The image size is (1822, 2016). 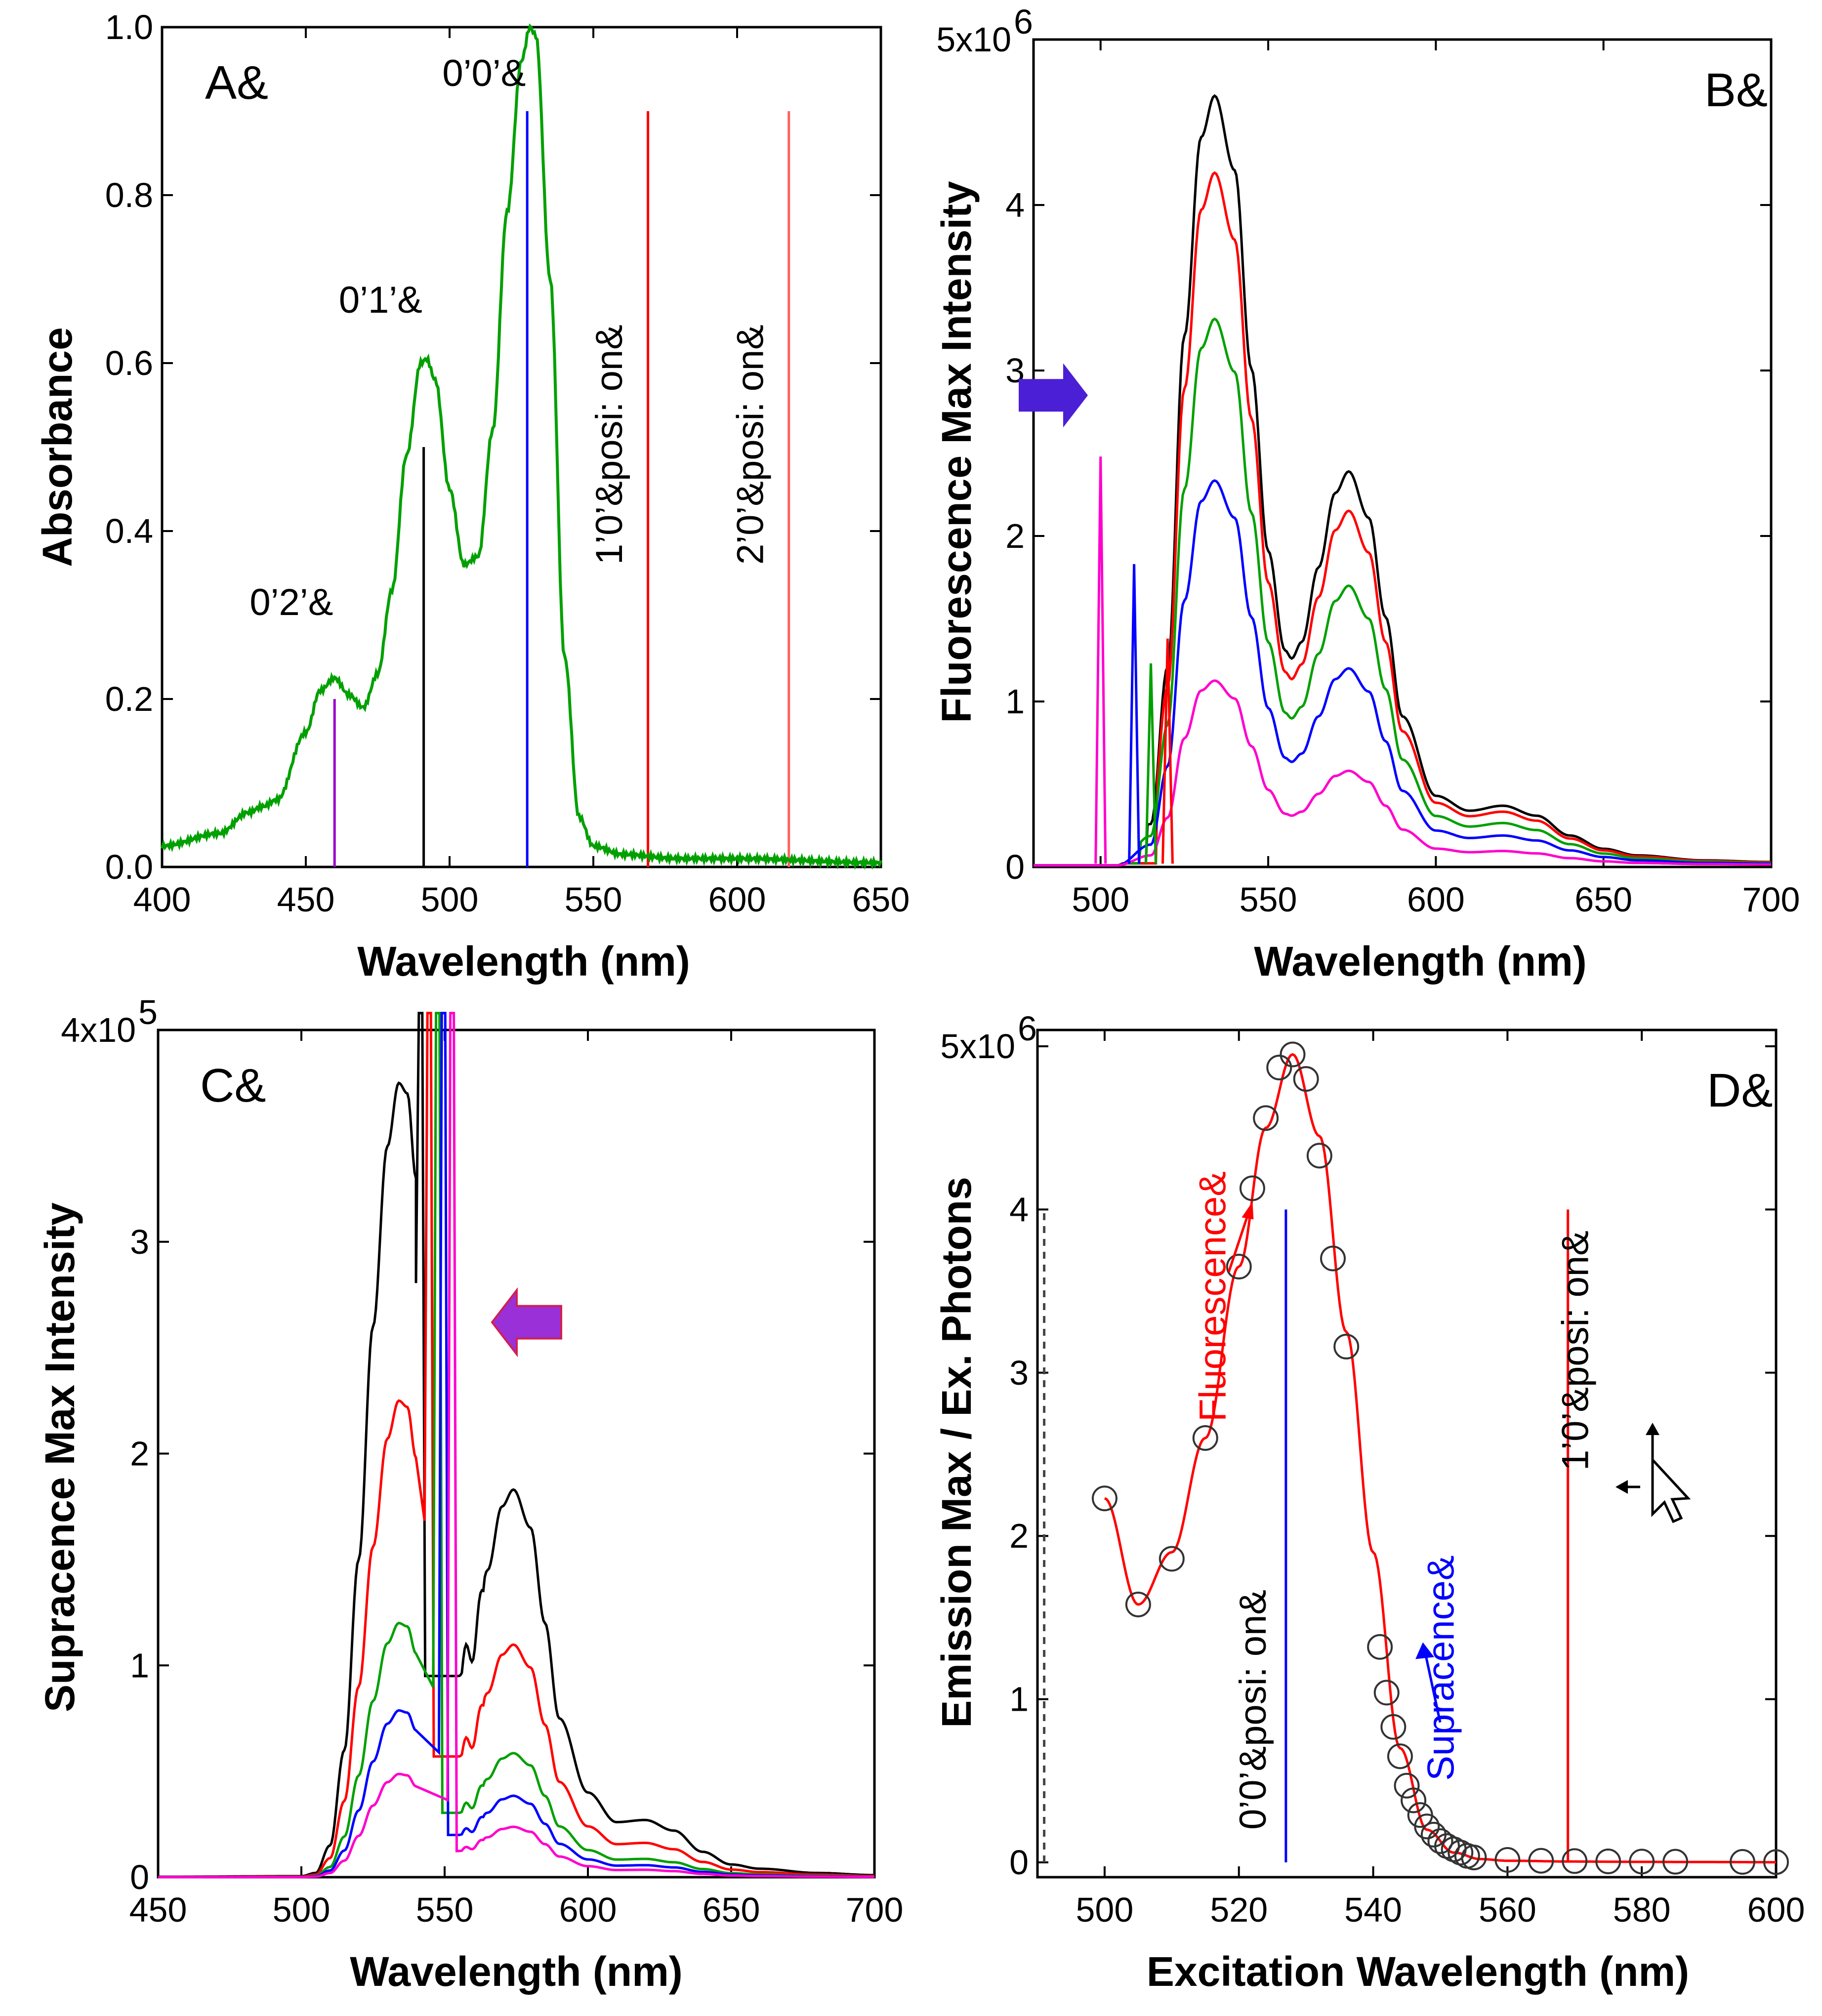 I want to click on left-arrow-icon, so click(x=526, y=1322).